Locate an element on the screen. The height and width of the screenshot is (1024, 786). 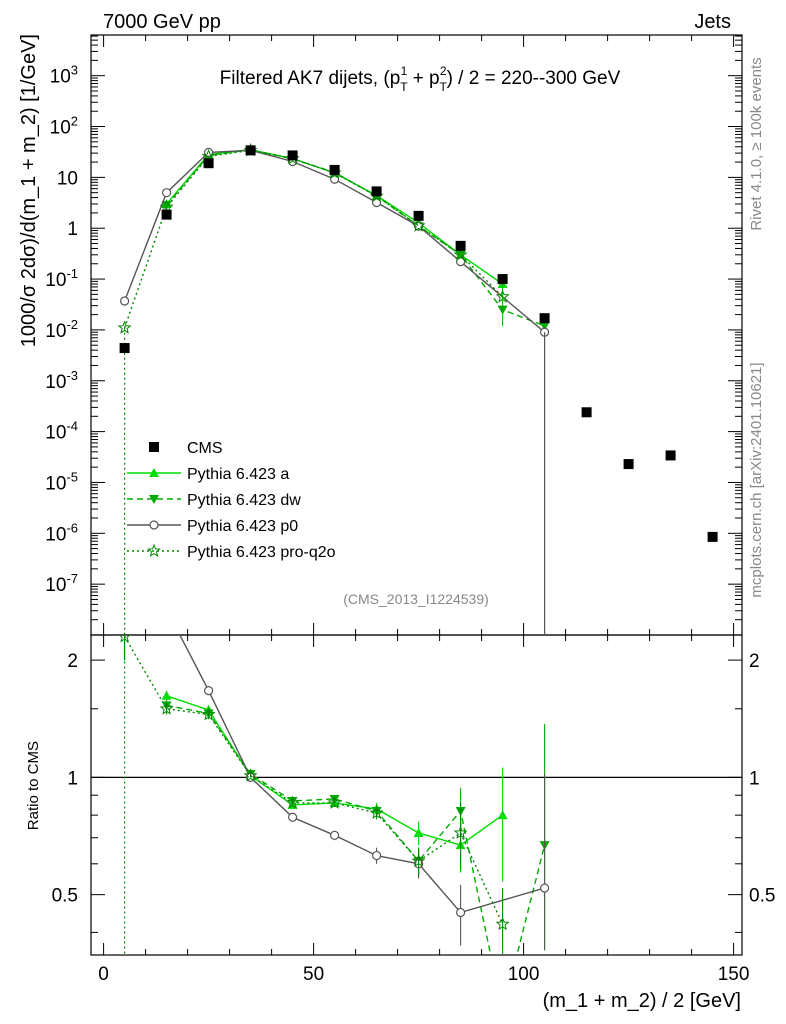
x-axis-label: (m_1 + m_2) / 2 [GeV] is located at coordinates (642, 1001).